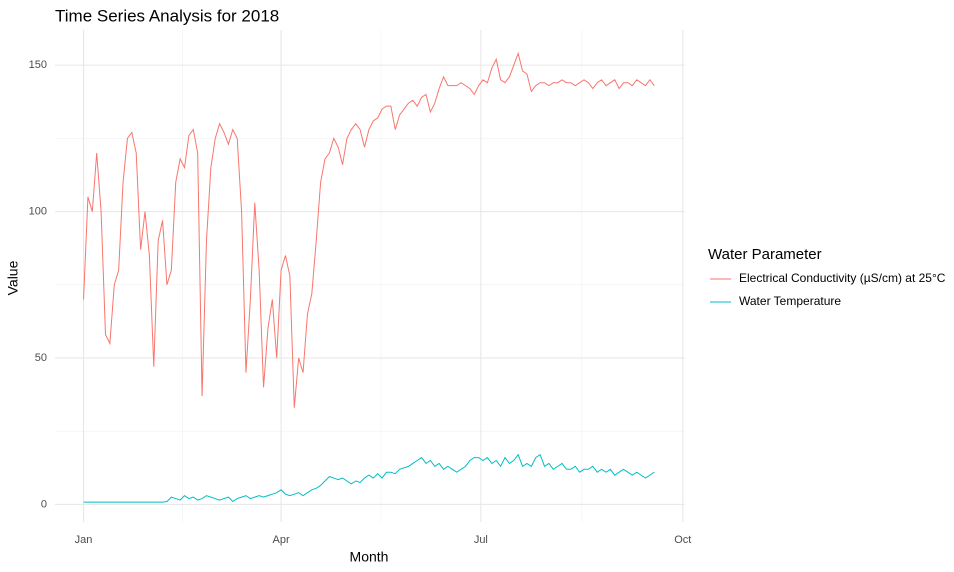 The height and width of the screenshot is (572, 954). I want to click on y-tick-label: 50, so click(41, 358).